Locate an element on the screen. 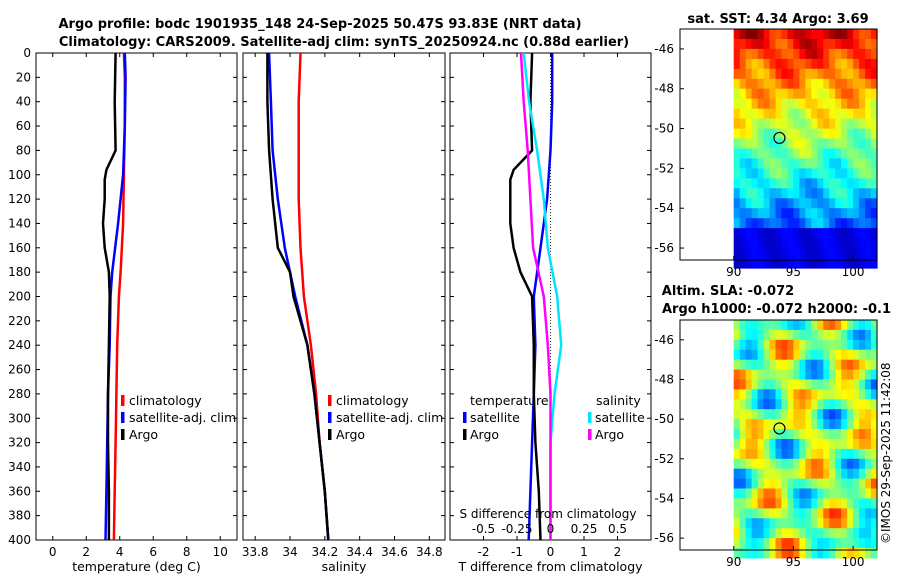  y-tick-label: -56 is located at coordinates (664, 538).